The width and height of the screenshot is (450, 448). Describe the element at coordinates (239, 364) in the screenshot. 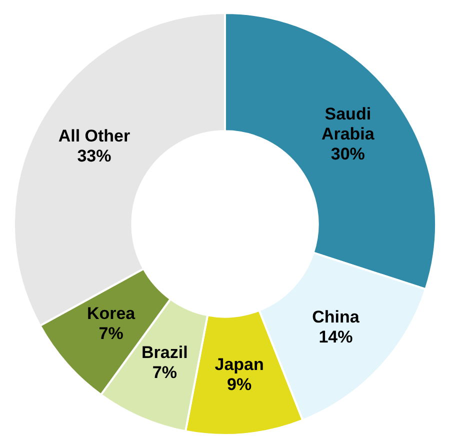

I see `slice-label: Japan` at that location.